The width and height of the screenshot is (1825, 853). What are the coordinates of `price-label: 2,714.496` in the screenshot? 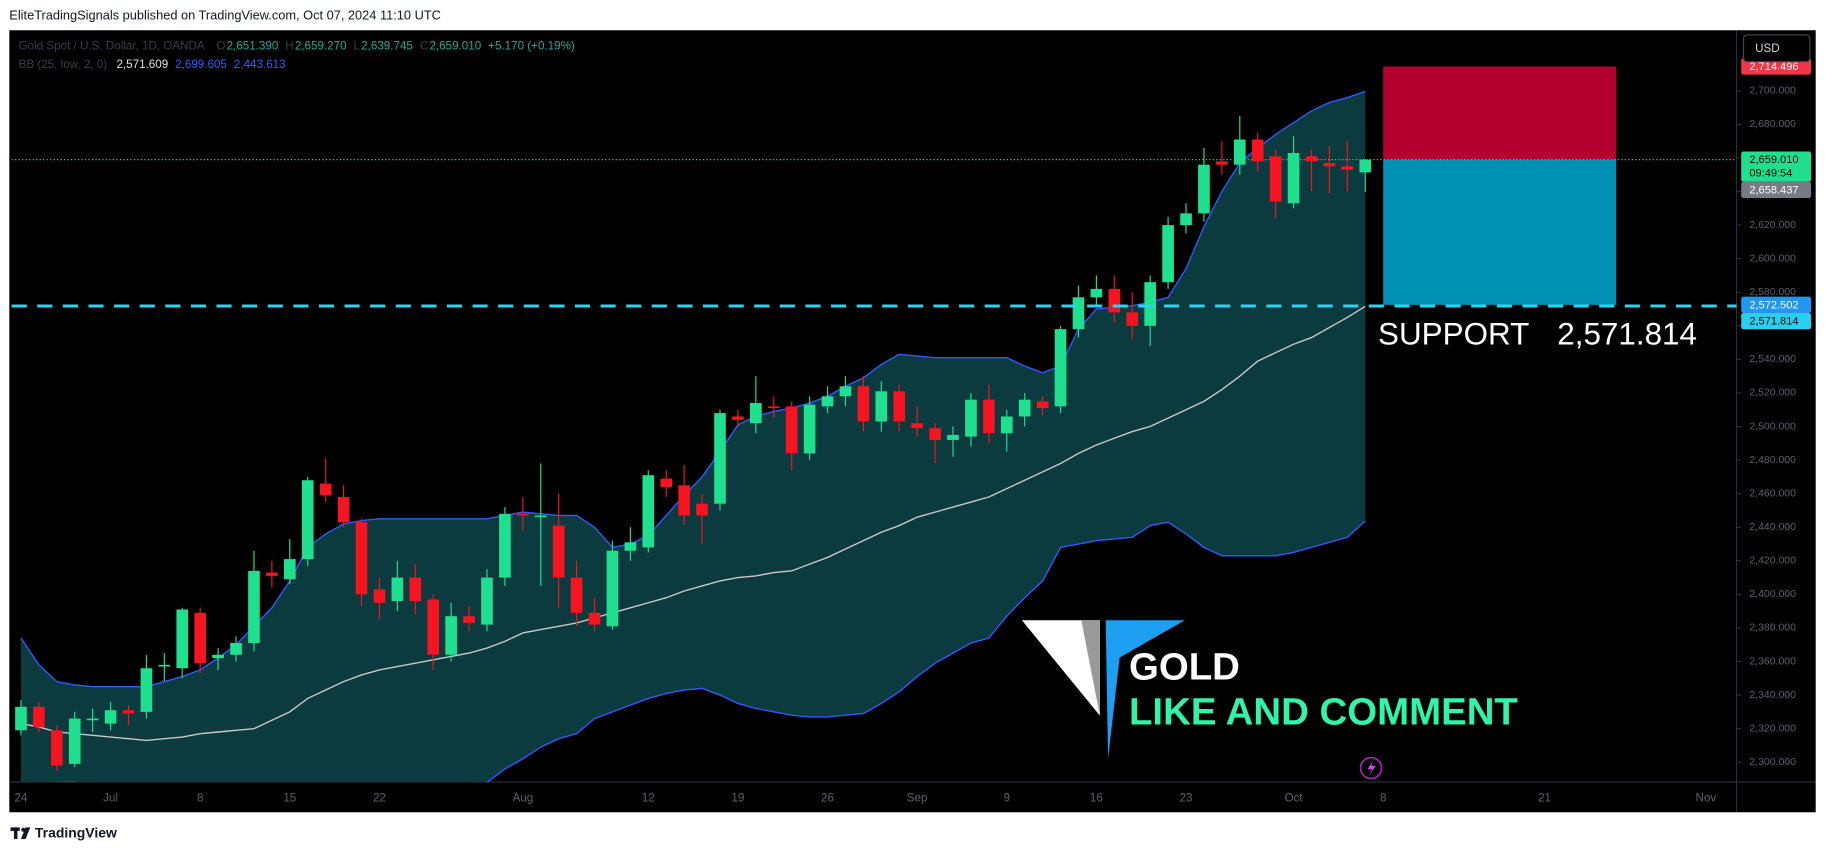 It's located at (1773, 67).